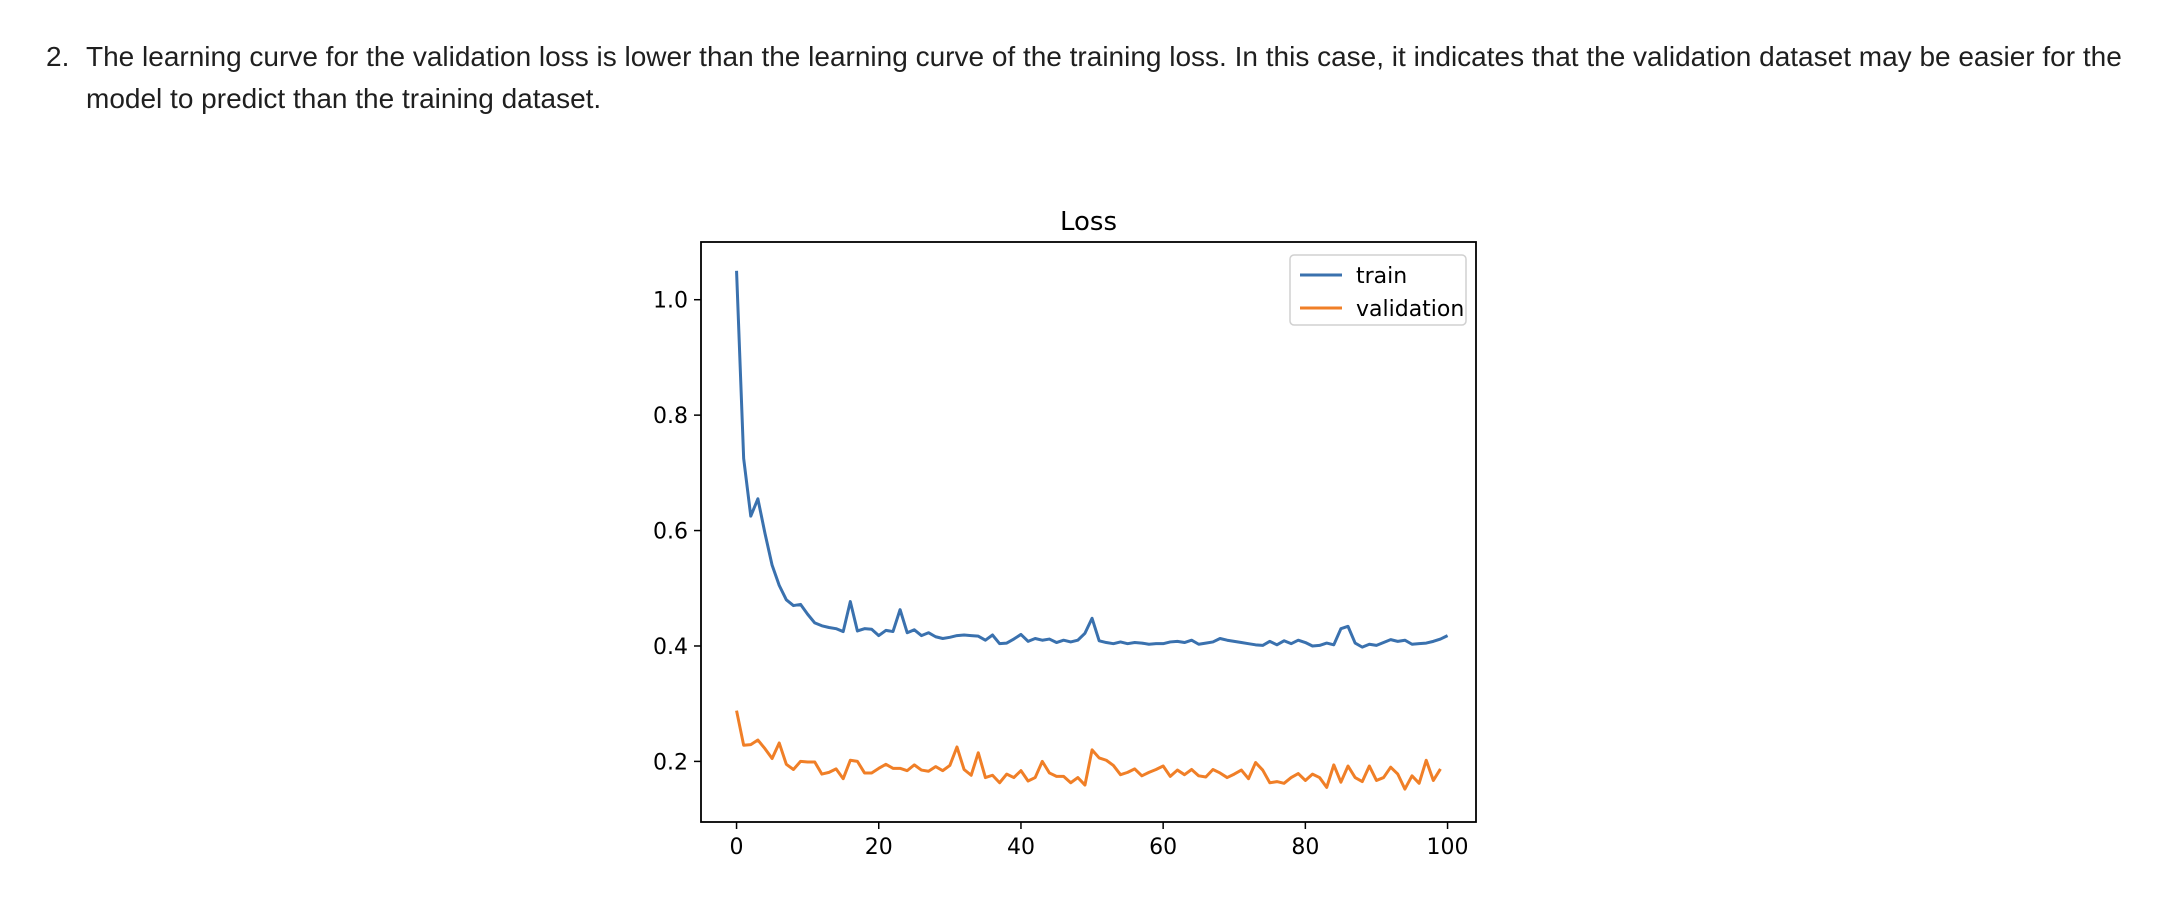 The height and width of the screenshot is (912, 2158). What do you see at coordinates (670, 532) in the screenshot?
I see `y-tick-label: 0.6` at bounding box center [670, 532].